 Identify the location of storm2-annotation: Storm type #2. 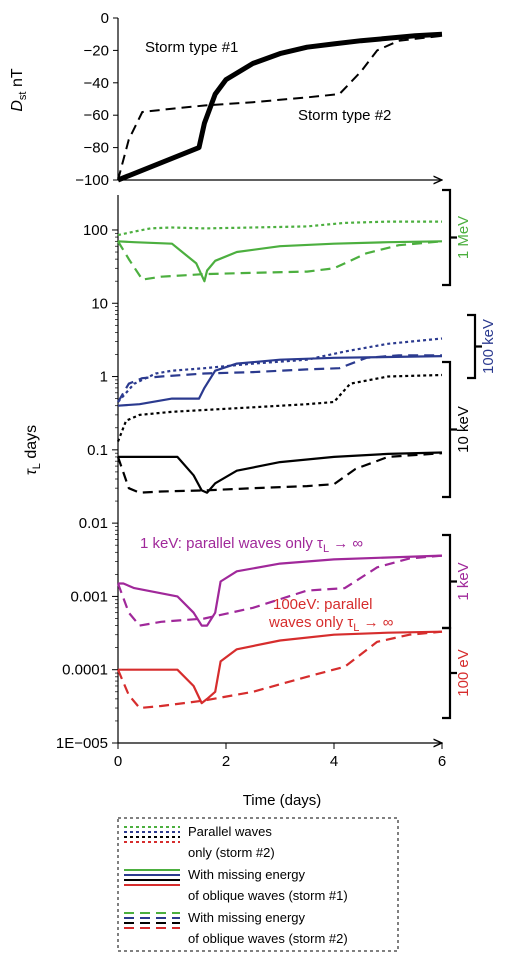
(344, 115).